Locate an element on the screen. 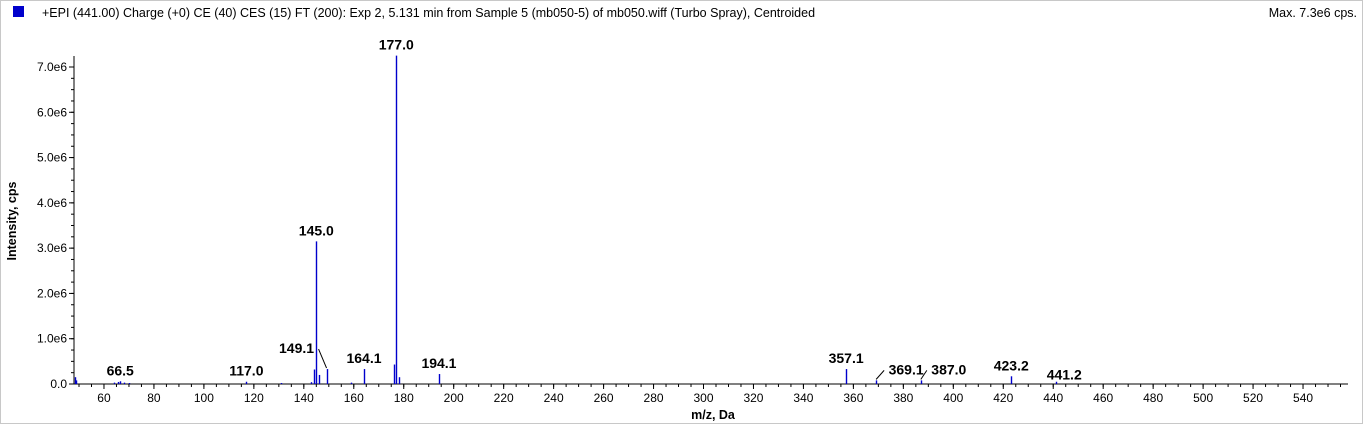 The height and width of the screenshot is (424, 1363). x-tick-label: 440 is located at coordinates (1053, 398).